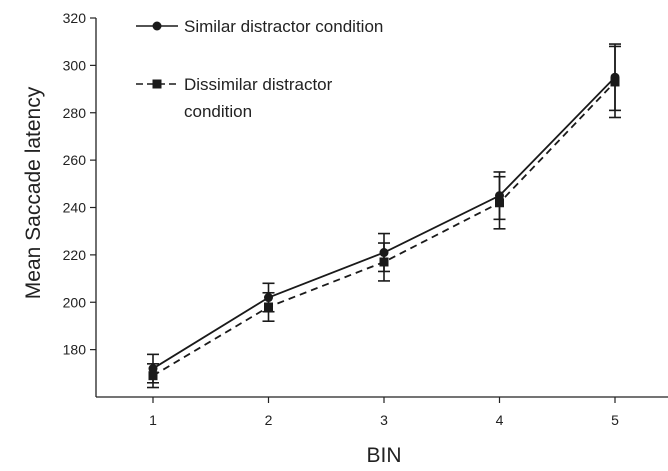  What do you see at coordinates (383, 455) in the screenshot?
I see `x-axis-title: BIN` at bounding box center [383, 455].